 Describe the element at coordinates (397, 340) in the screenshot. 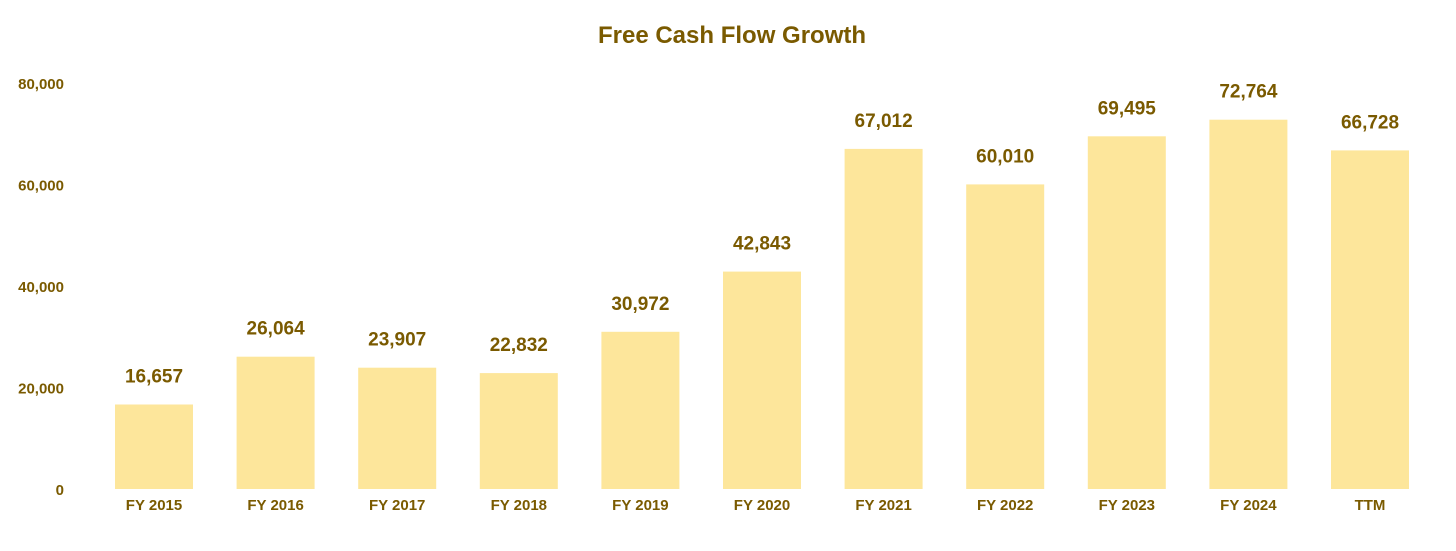

I see `data-label: 23,907` at that location.